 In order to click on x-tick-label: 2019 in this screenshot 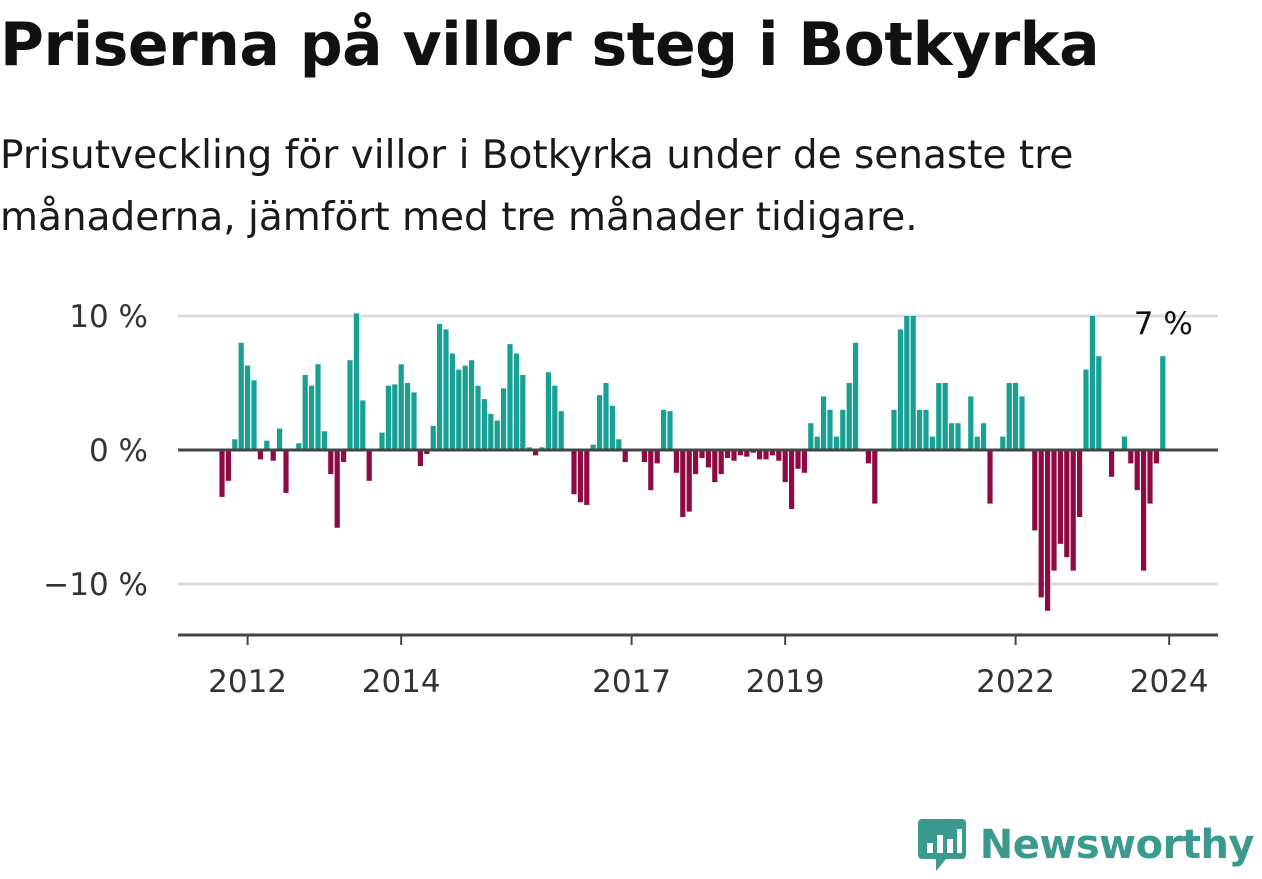, I will do `click(785, 682)`.